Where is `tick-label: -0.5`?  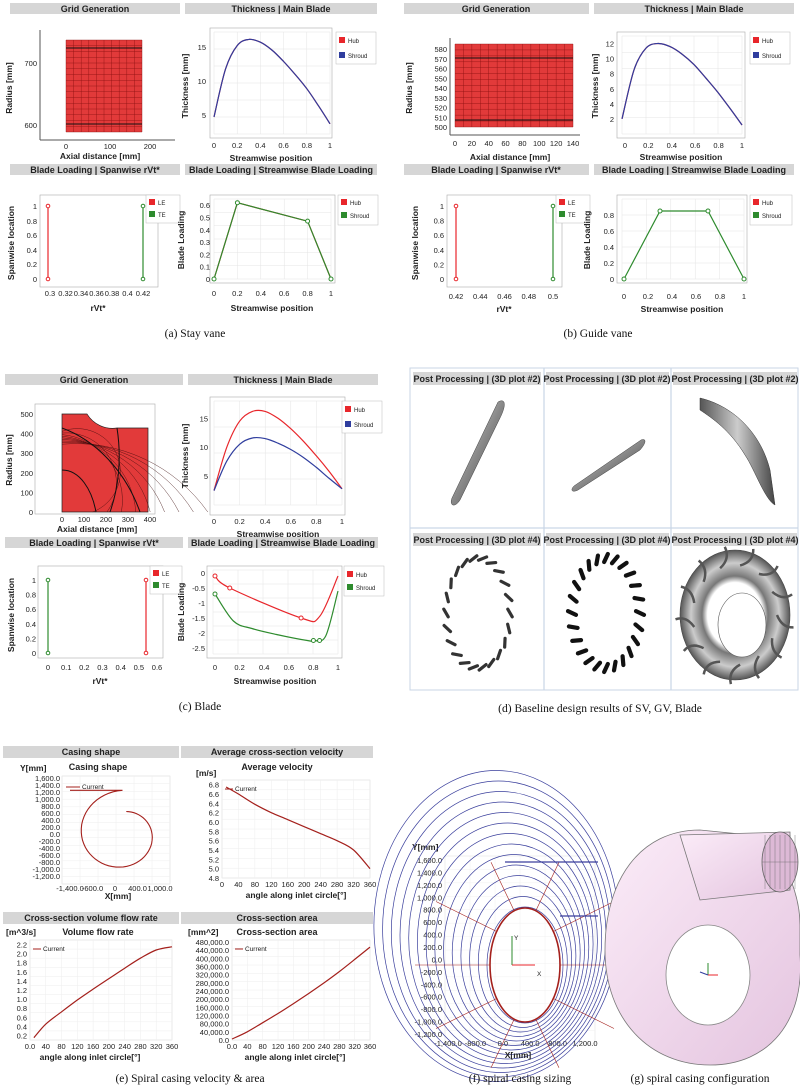
tick-label: -0.5 is located at coordinates (198, 588).